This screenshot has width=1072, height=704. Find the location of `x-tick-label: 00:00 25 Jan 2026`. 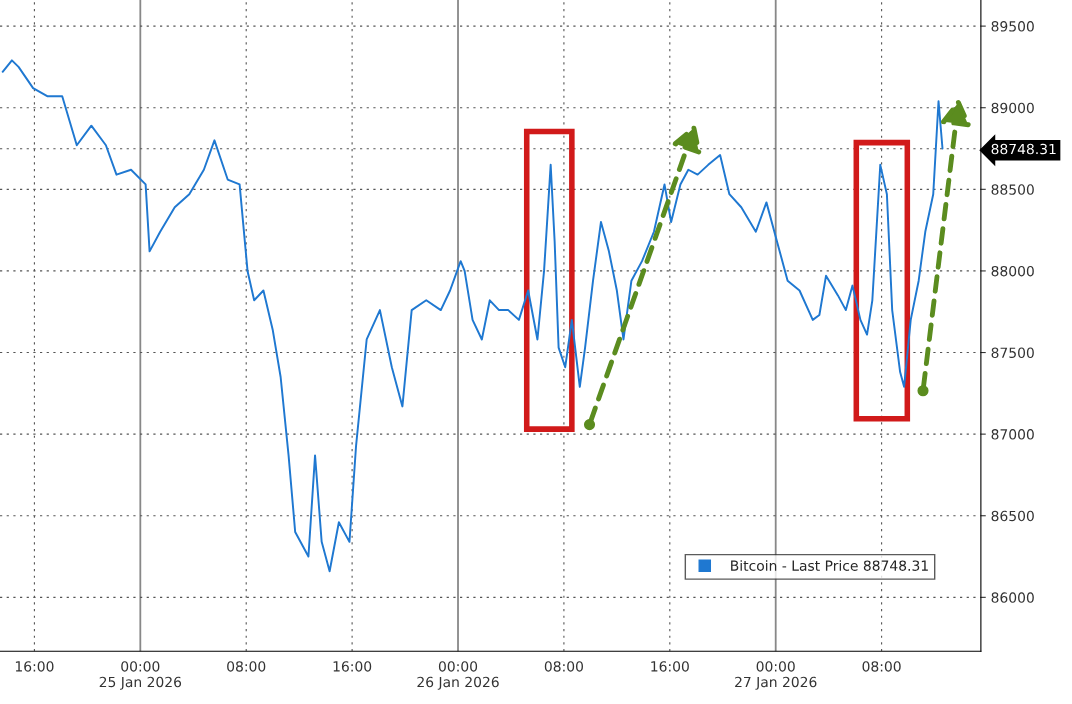

x-tick-label: 00:00 25 Jan 2026 is located at coordinates (140, 675).